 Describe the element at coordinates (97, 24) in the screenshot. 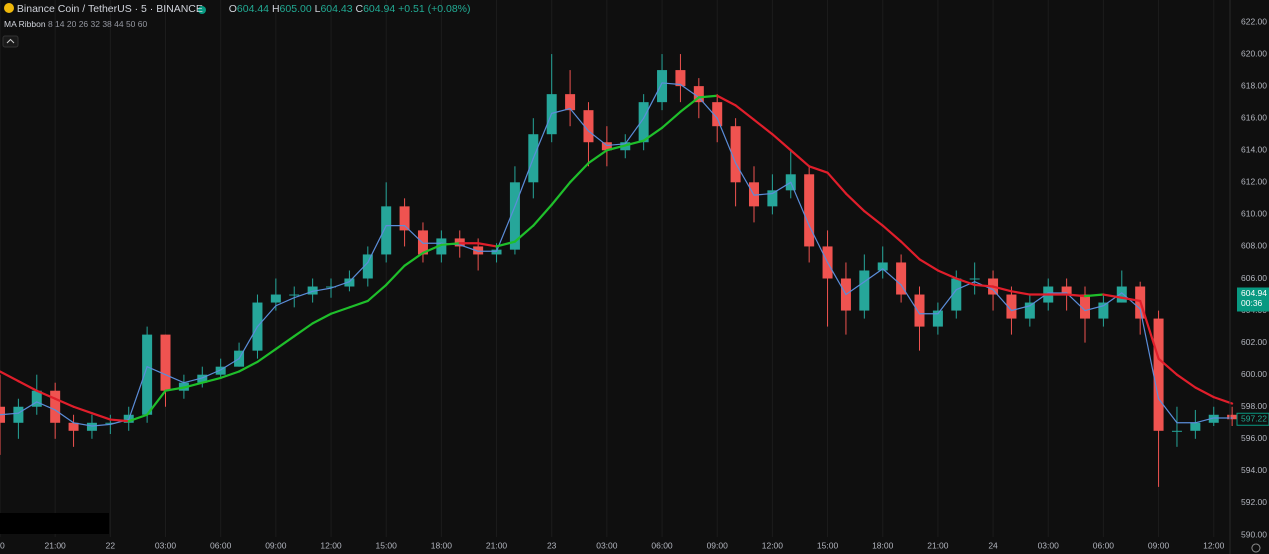

I see `indicator-params: 8 14 20 26 32 38 44 50 60` at that location.